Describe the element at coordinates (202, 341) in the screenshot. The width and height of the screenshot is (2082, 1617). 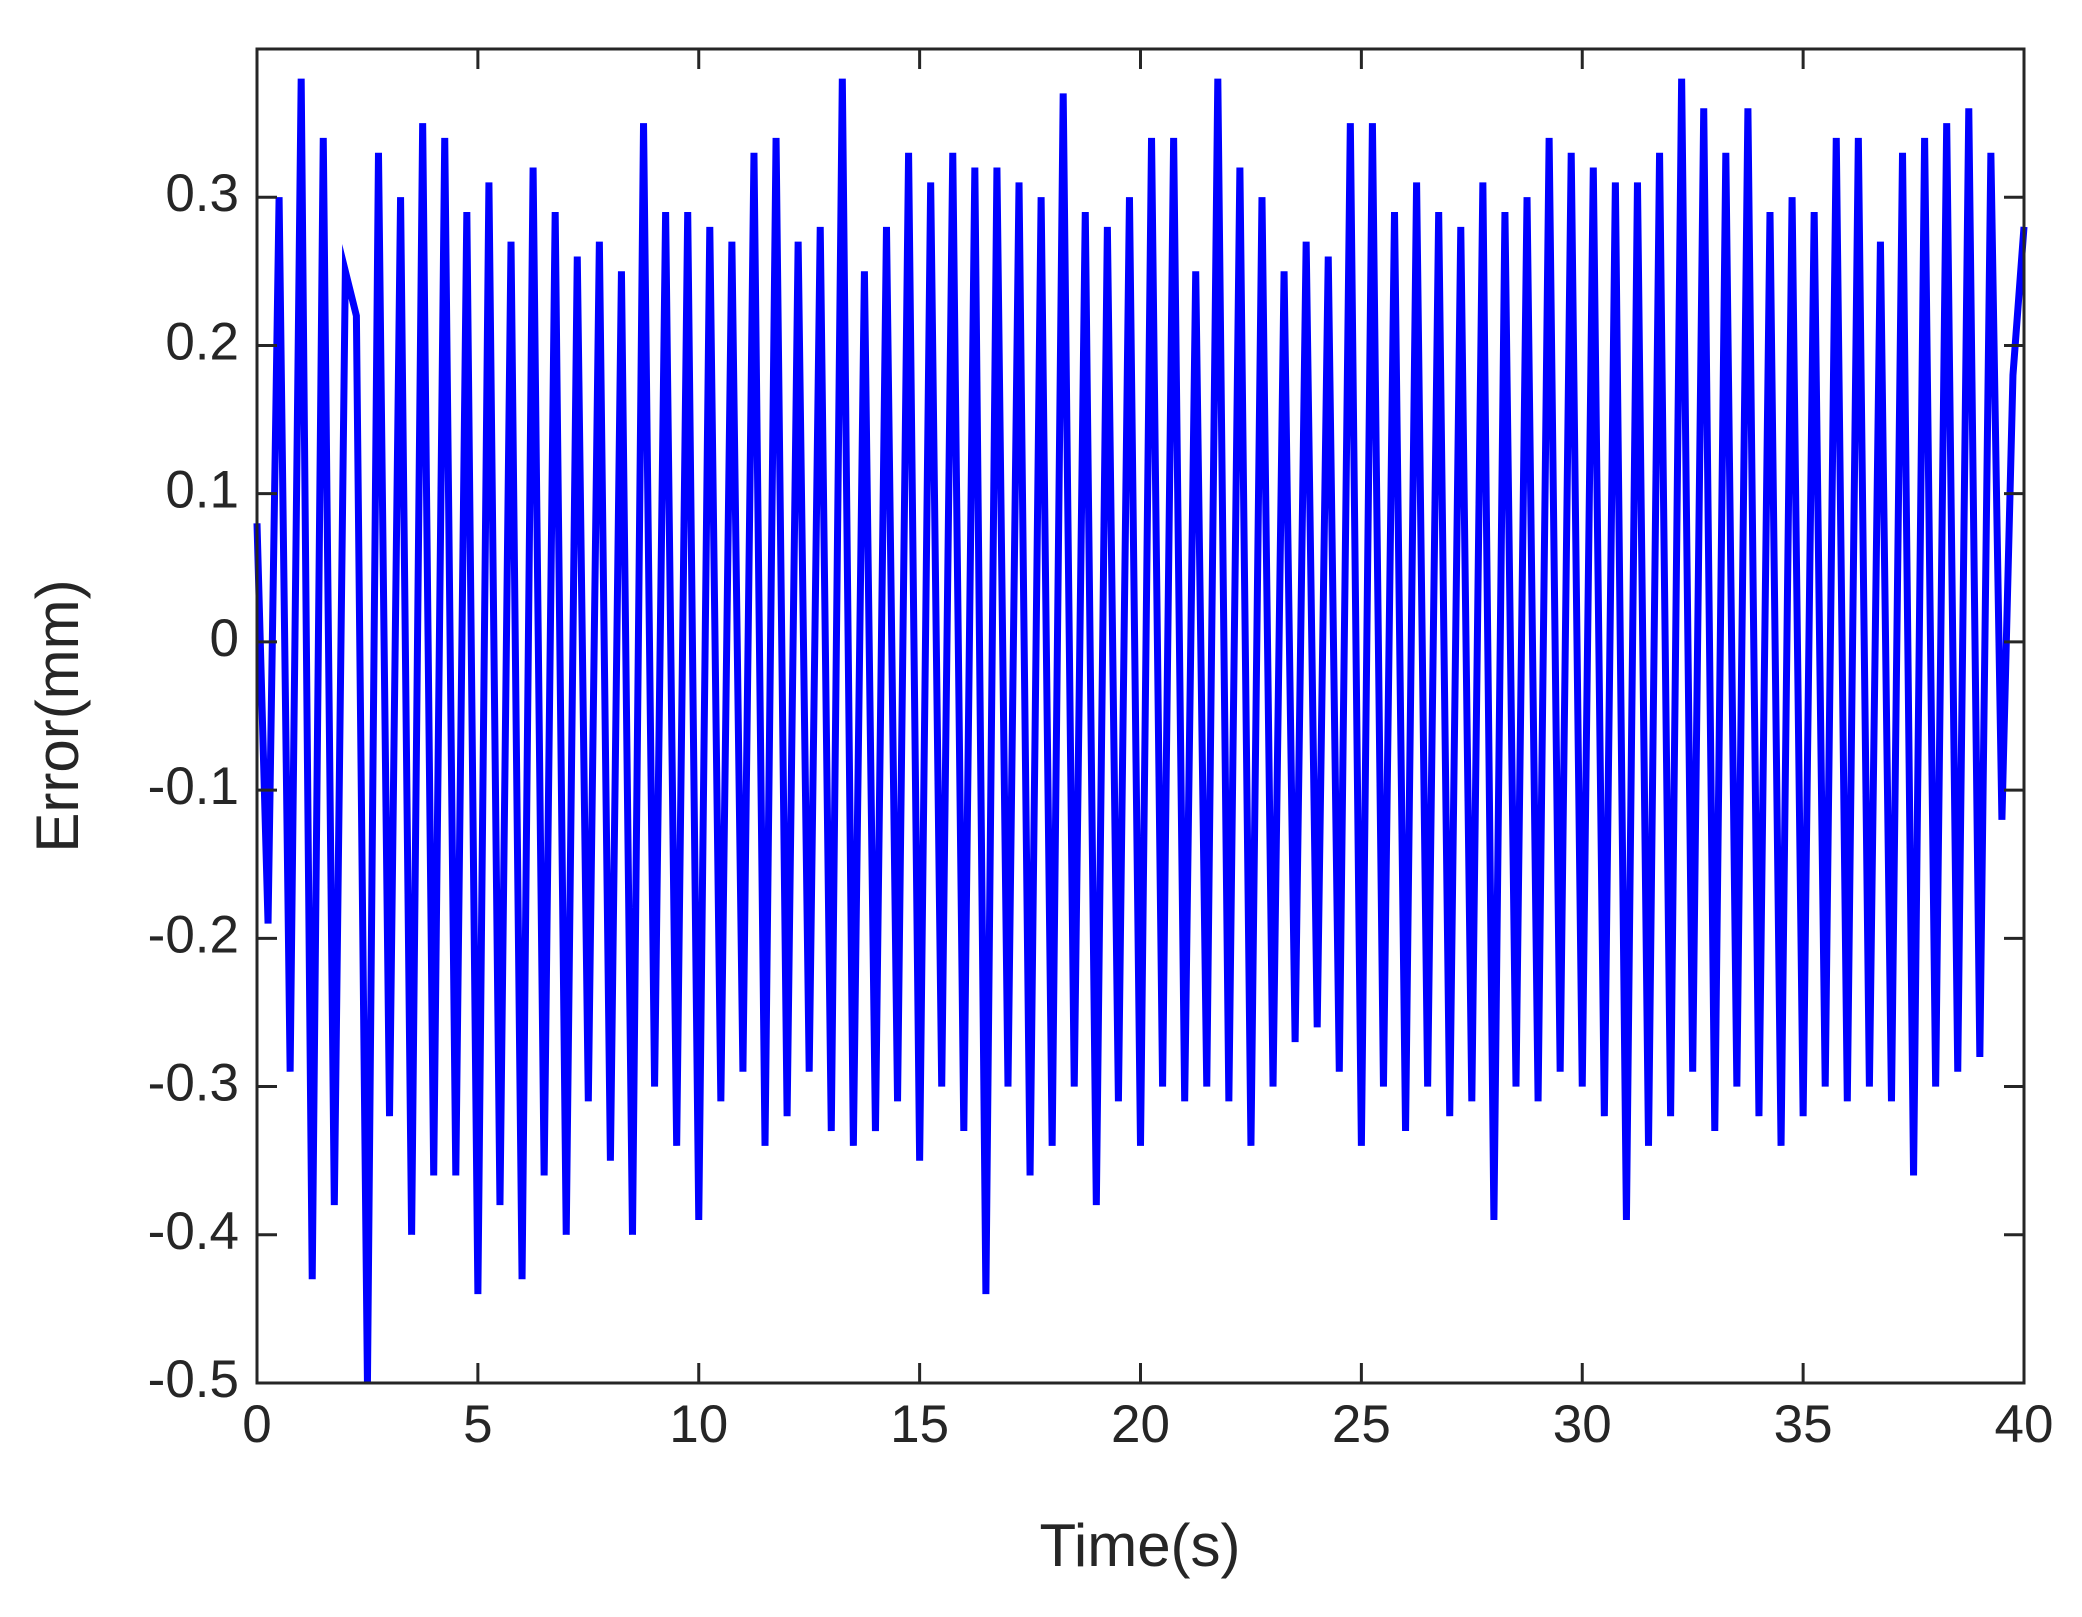
I see `y-tick-label: 0.2` at that location.